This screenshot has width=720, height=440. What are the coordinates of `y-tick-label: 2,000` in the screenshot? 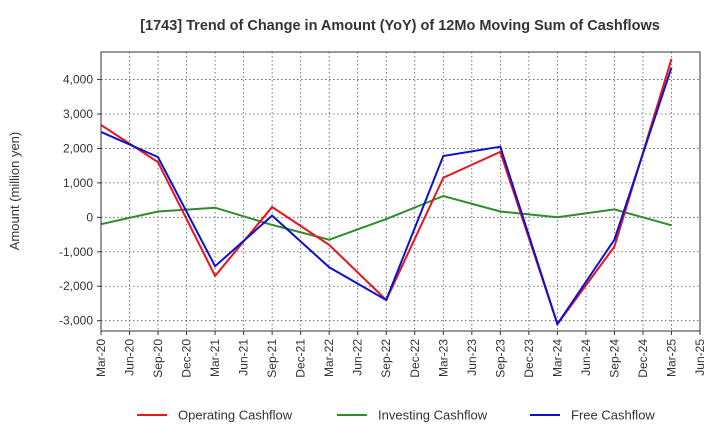 It's located at (78, 148).